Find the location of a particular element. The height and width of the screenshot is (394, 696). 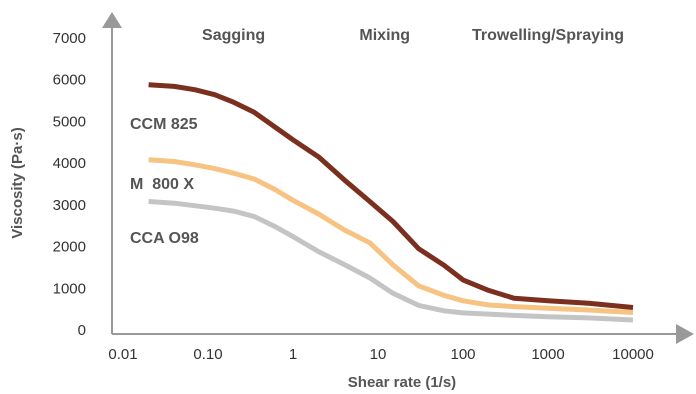

x-tick-label: 10000 is located at coordinates (633, 354).